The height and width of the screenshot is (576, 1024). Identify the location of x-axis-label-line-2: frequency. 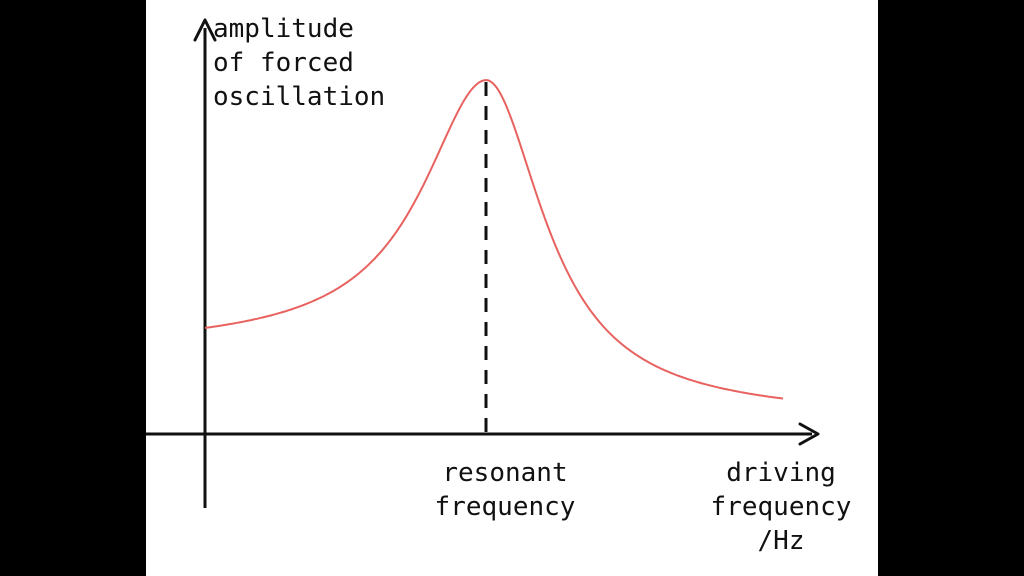
(781, 507).